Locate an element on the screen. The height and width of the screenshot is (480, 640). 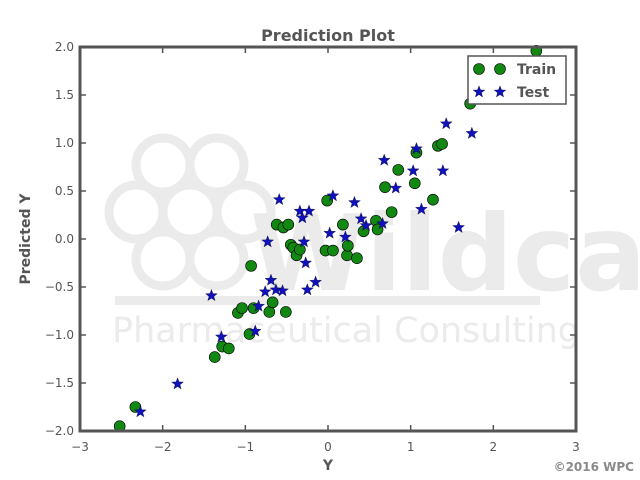
watermark-subtitle: Pharmaceutical Consulting is located at coordinates (346, 331).